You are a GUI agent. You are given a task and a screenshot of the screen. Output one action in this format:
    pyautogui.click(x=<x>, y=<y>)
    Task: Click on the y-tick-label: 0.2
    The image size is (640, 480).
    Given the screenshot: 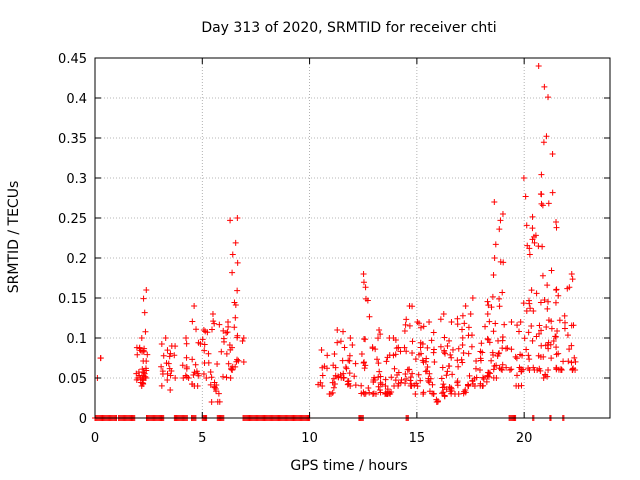 What is the action you would take?
    pyautogui.click(x=76, y=259)
    